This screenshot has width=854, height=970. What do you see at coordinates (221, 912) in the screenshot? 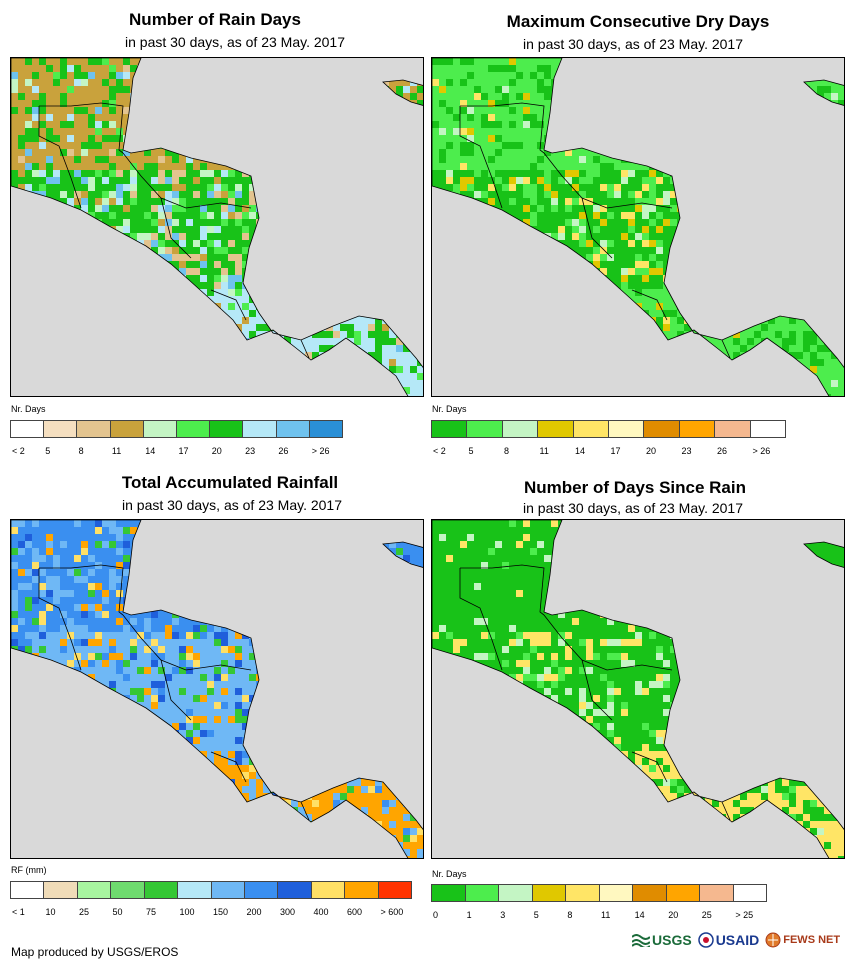
I see `legend-tick-label: 150` at bounding box center [221, 912].